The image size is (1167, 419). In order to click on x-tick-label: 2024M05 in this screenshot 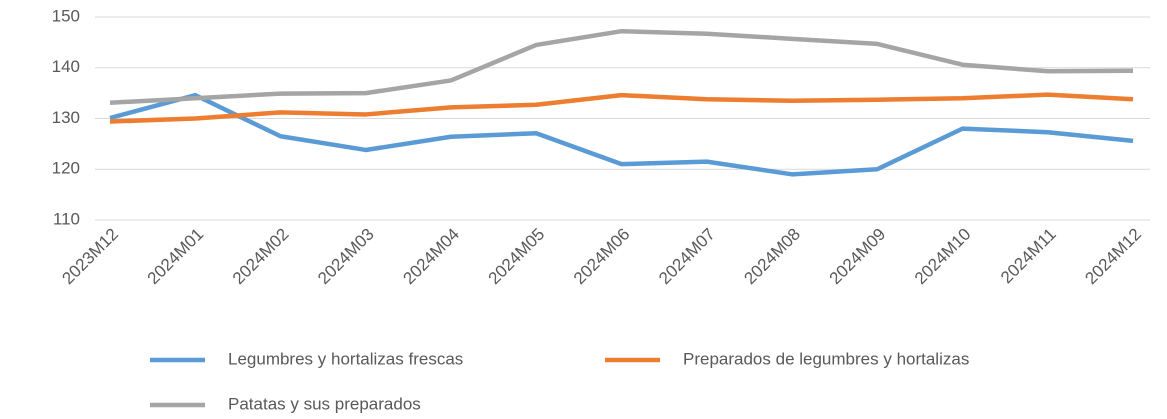, I will do `click(517, 257)`.